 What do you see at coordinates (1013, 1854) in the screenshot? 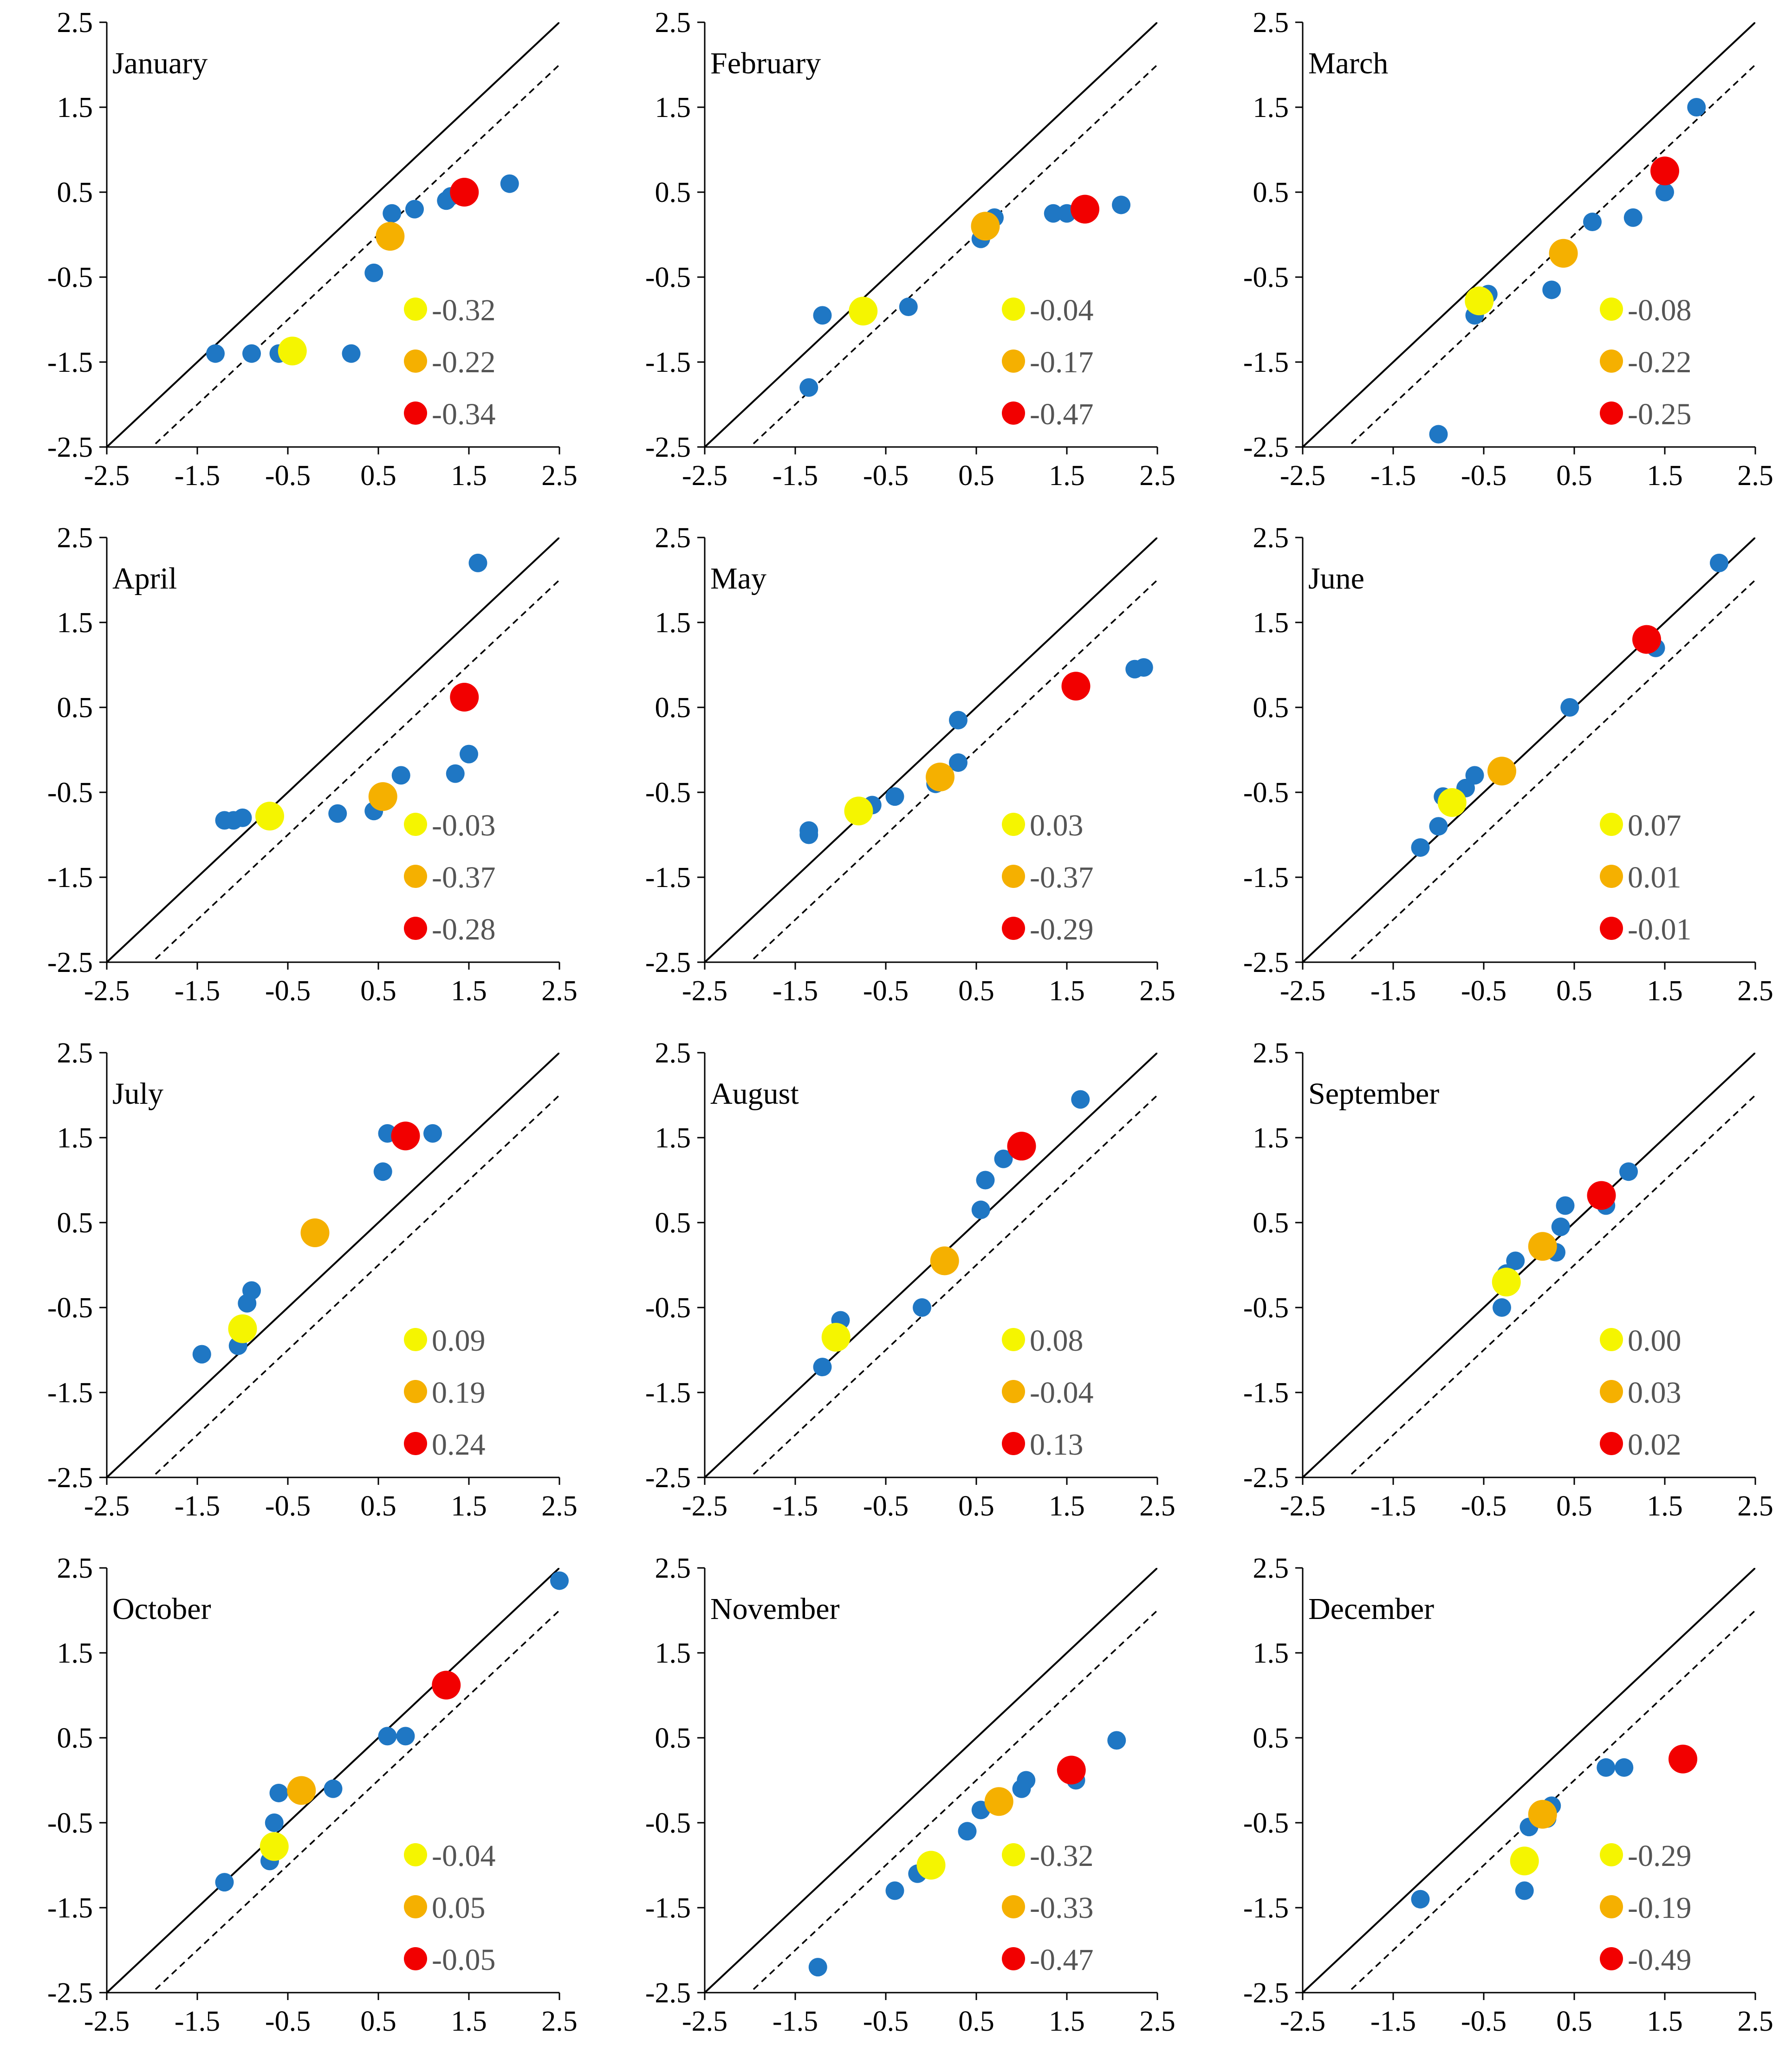
I see `legend-marker-yellow` at bounding box center [1013, 1854].